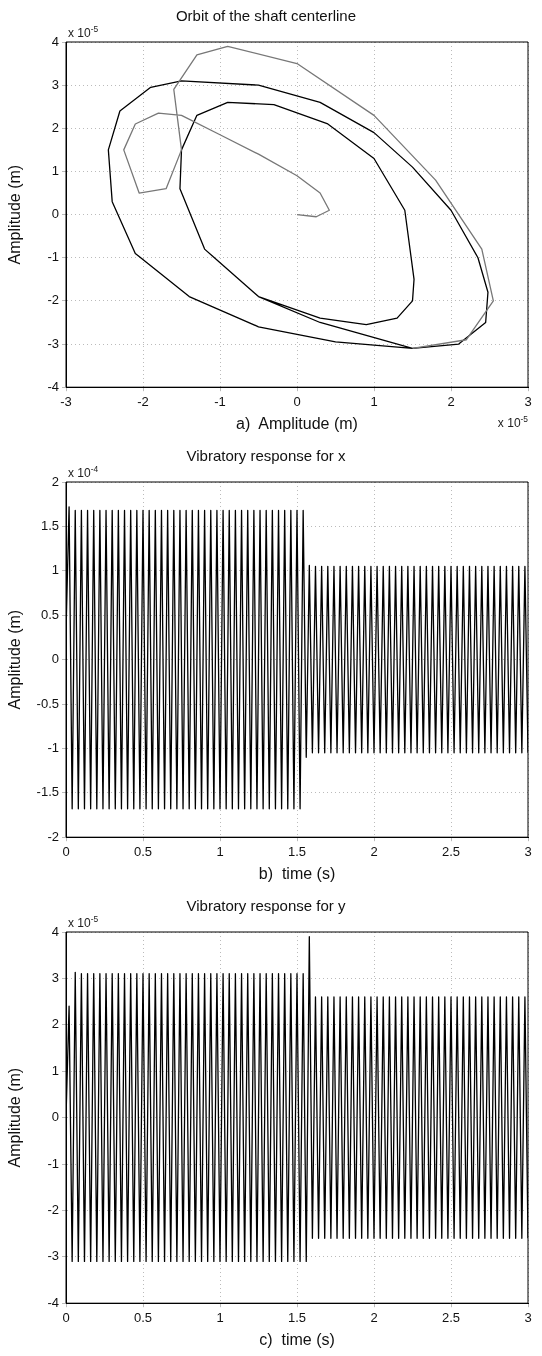 The image size is (542, 1356). Describe the element at coordinates (49, 525) in the screenshot. I see `y-tick-label: 1.5` at that location.